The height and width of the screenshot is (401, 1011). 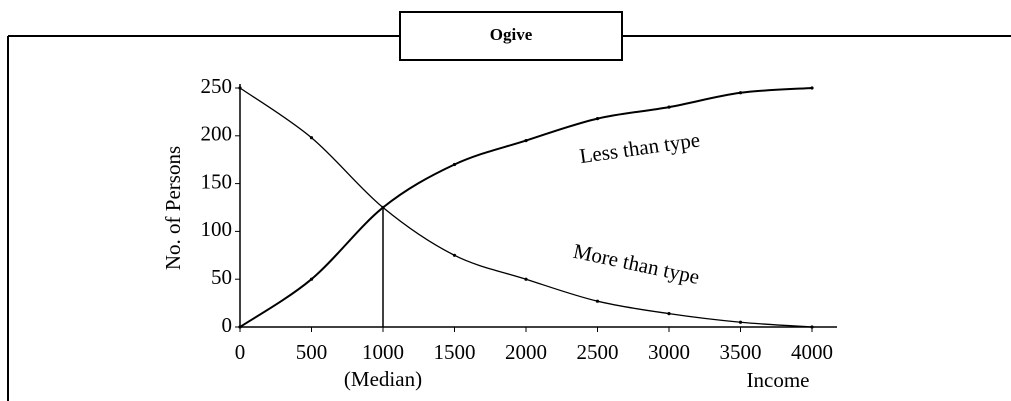 I want to click on title-box, so click(x=511, y=36).